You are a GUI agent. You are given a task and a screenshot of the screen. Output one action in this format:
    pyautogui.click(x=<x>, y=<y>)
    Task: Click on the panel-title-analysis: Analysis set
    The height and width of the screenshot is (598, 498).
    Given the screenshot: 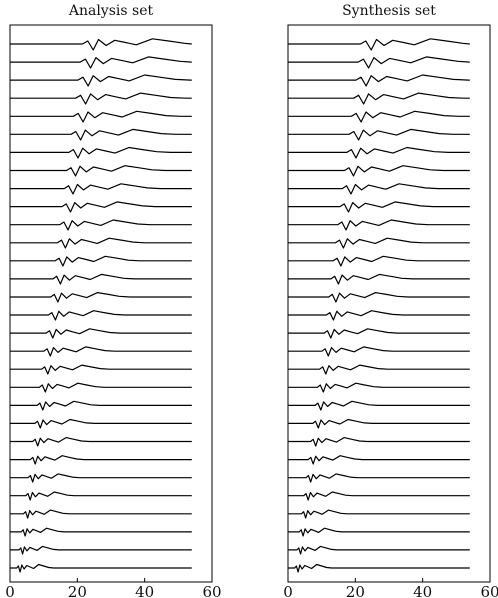 What is the action you would take?
    pyautogui.click(x=111, y=11)
    